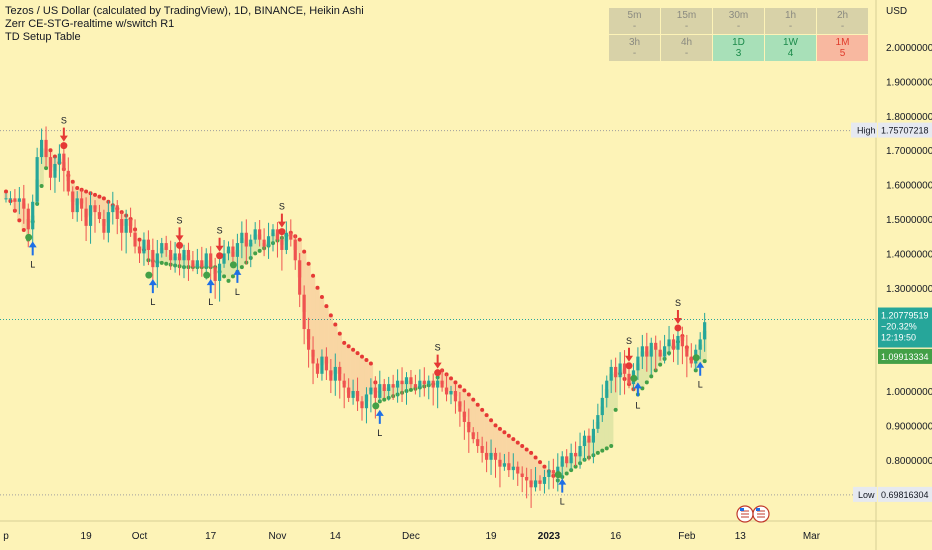  What do you see at coordinates (865, 494) in the screenshot?
I see `low-label-bg` at bounding box center [865, 494].